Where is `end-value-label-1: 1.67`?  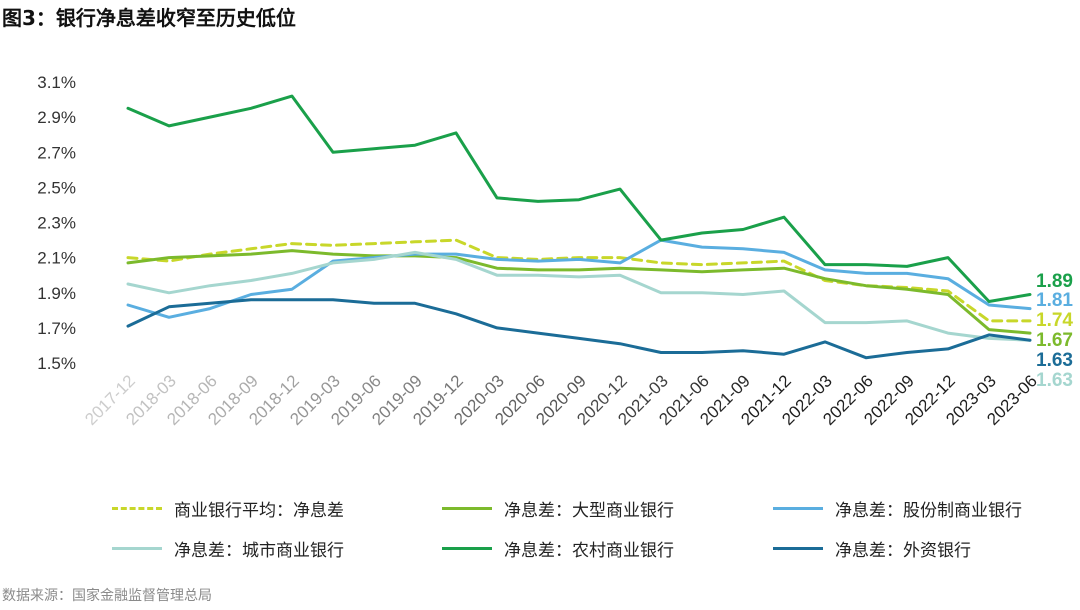
end-value-label-1: 1.67 is located at coordinates (1054, 340).